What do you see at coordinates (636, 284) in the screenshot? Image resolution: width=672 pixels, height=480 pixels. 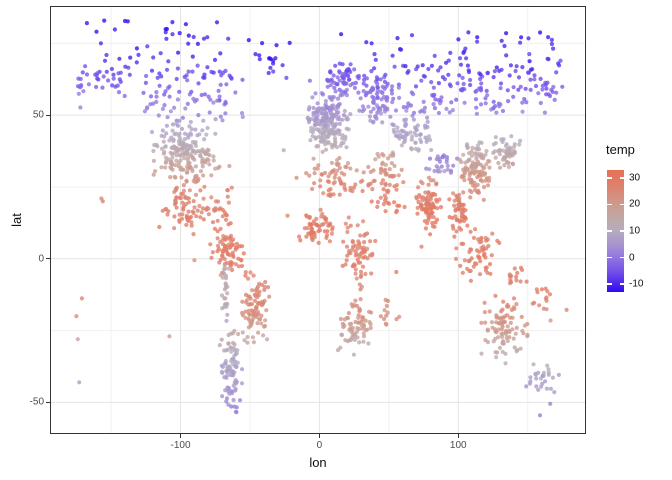 I see `legend-tick-label: -10` at bounding box center [636, 284].